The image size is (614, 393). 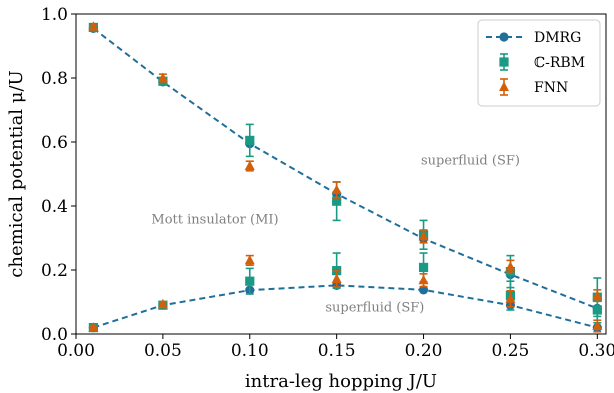 I want to click on x-tick-label: 0.10, so click(x=250, y=351).